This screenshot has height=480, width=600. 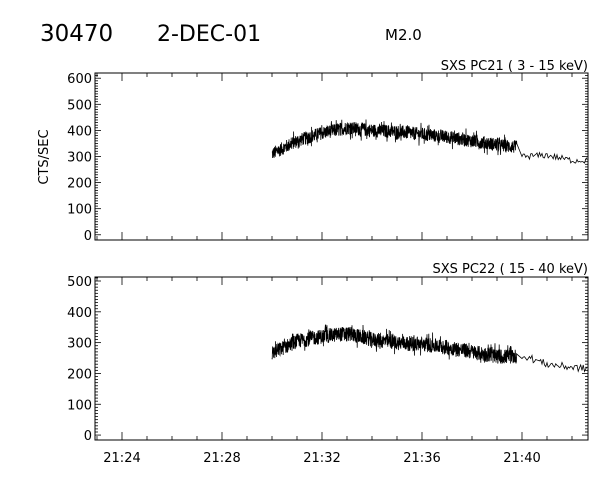 What do you see at coordinates (44, 156) in the screenshot?
I see `y-axis-label: CTS/SEC` at bounding box center [44, 156].